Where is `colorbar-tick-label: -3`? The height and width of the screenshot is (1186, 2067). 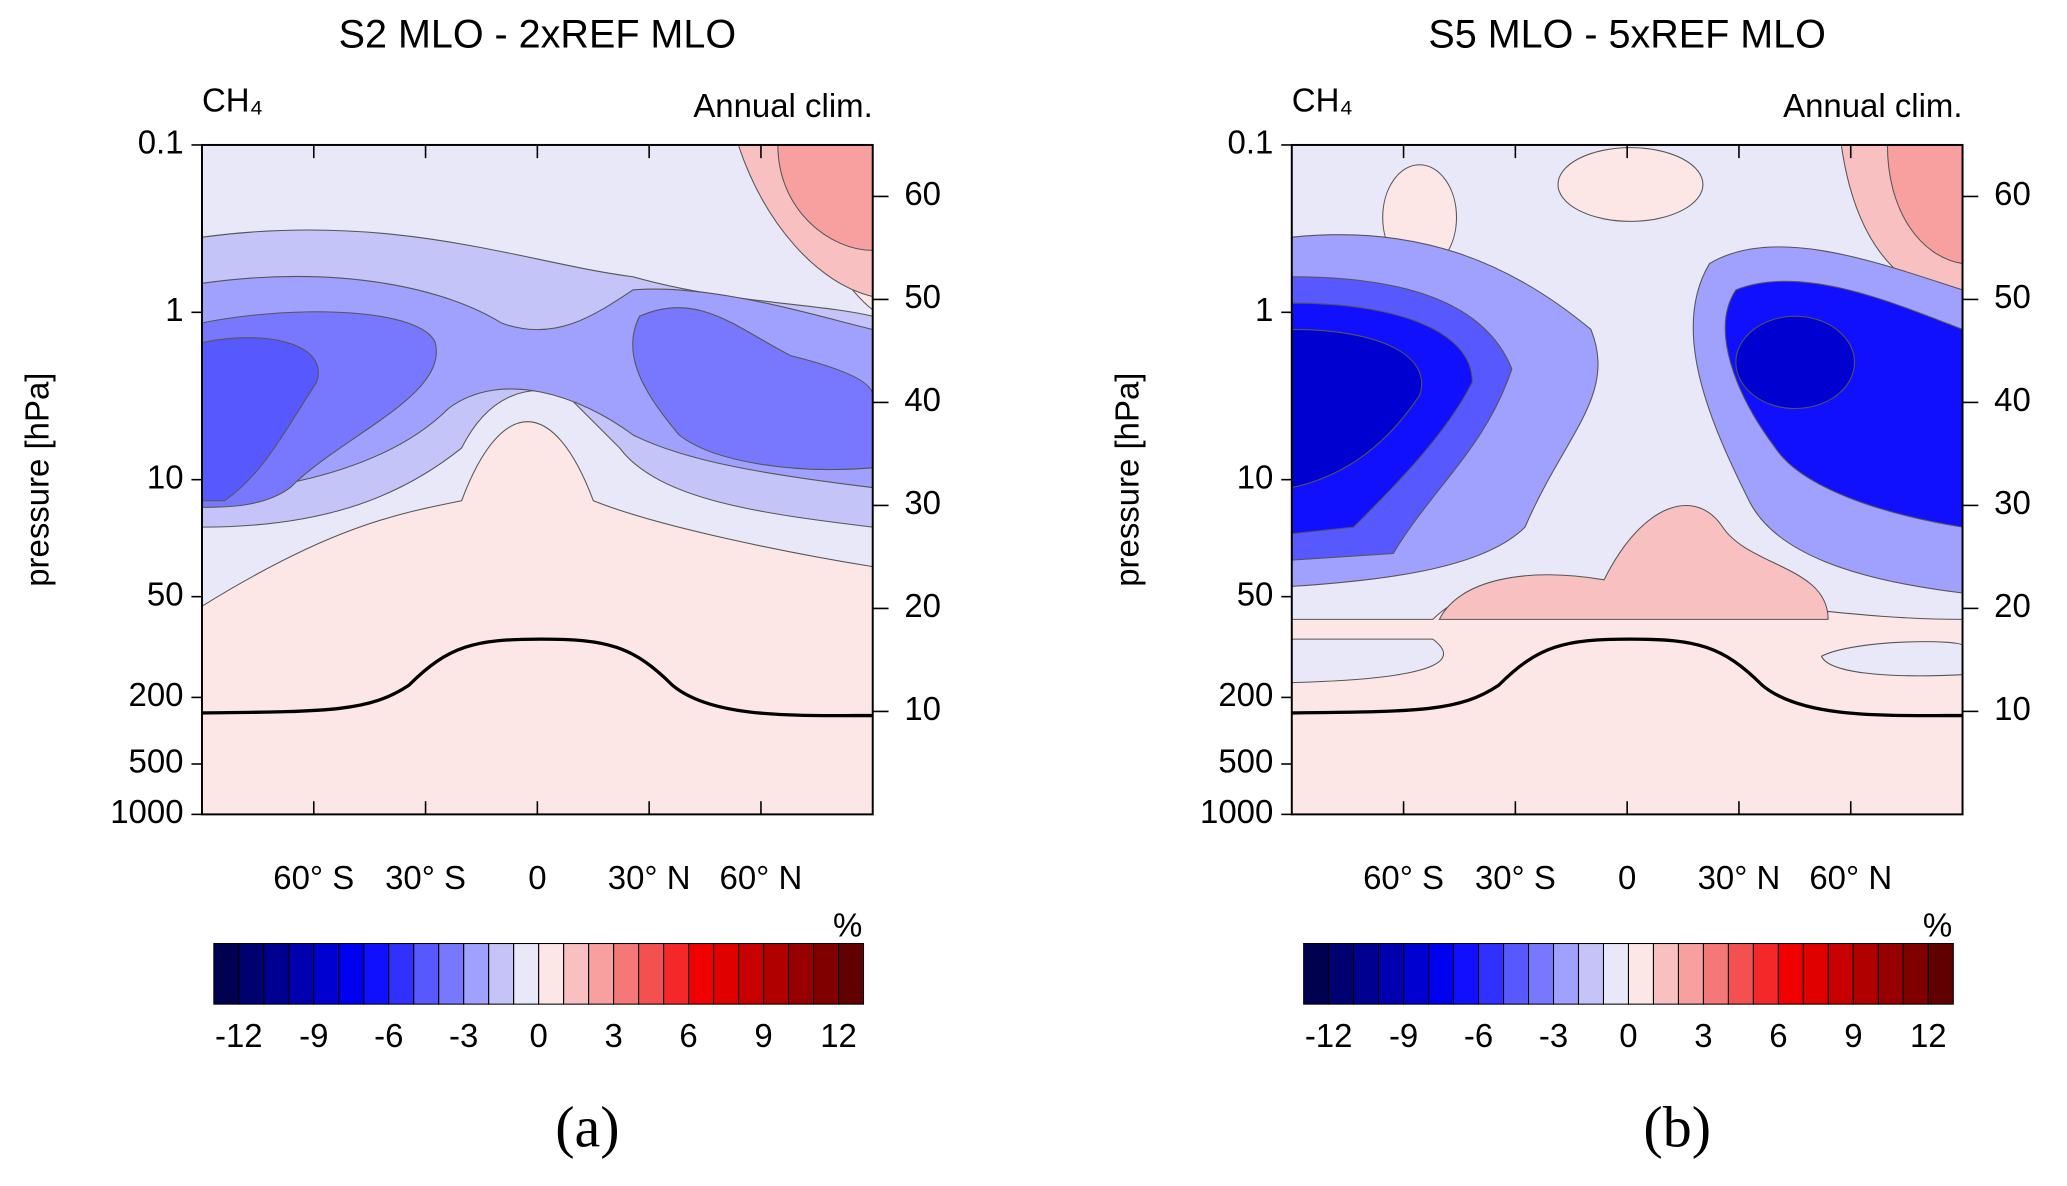
colorbar-tick-label: -3 is located at coordinates (1553, 1035).